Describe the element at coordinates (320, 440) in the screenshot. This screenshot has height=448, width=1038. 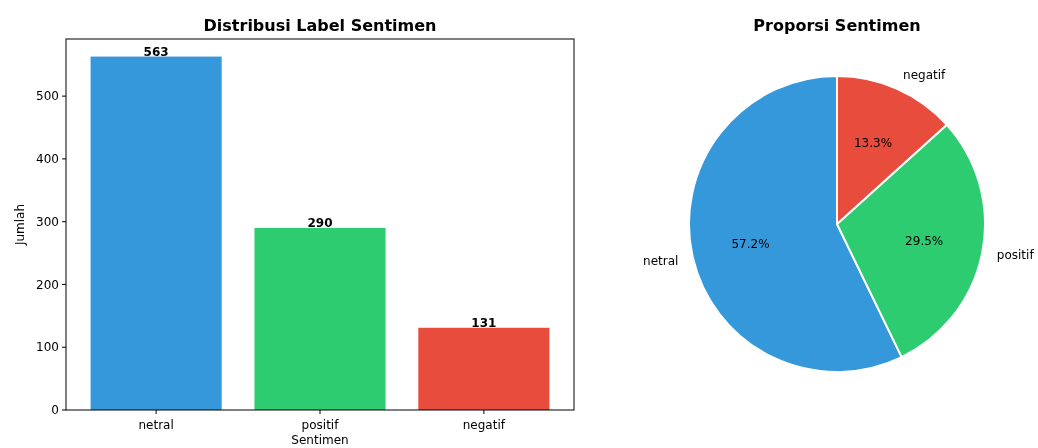
I see `x-axis-title: Sentimen` at that location.